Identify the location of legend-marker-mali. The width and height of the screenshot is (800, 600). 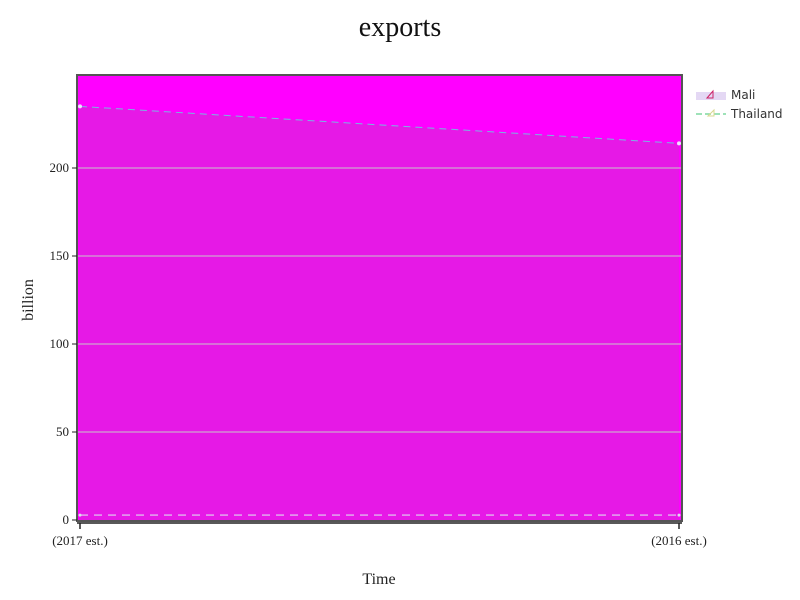
(709, 94).